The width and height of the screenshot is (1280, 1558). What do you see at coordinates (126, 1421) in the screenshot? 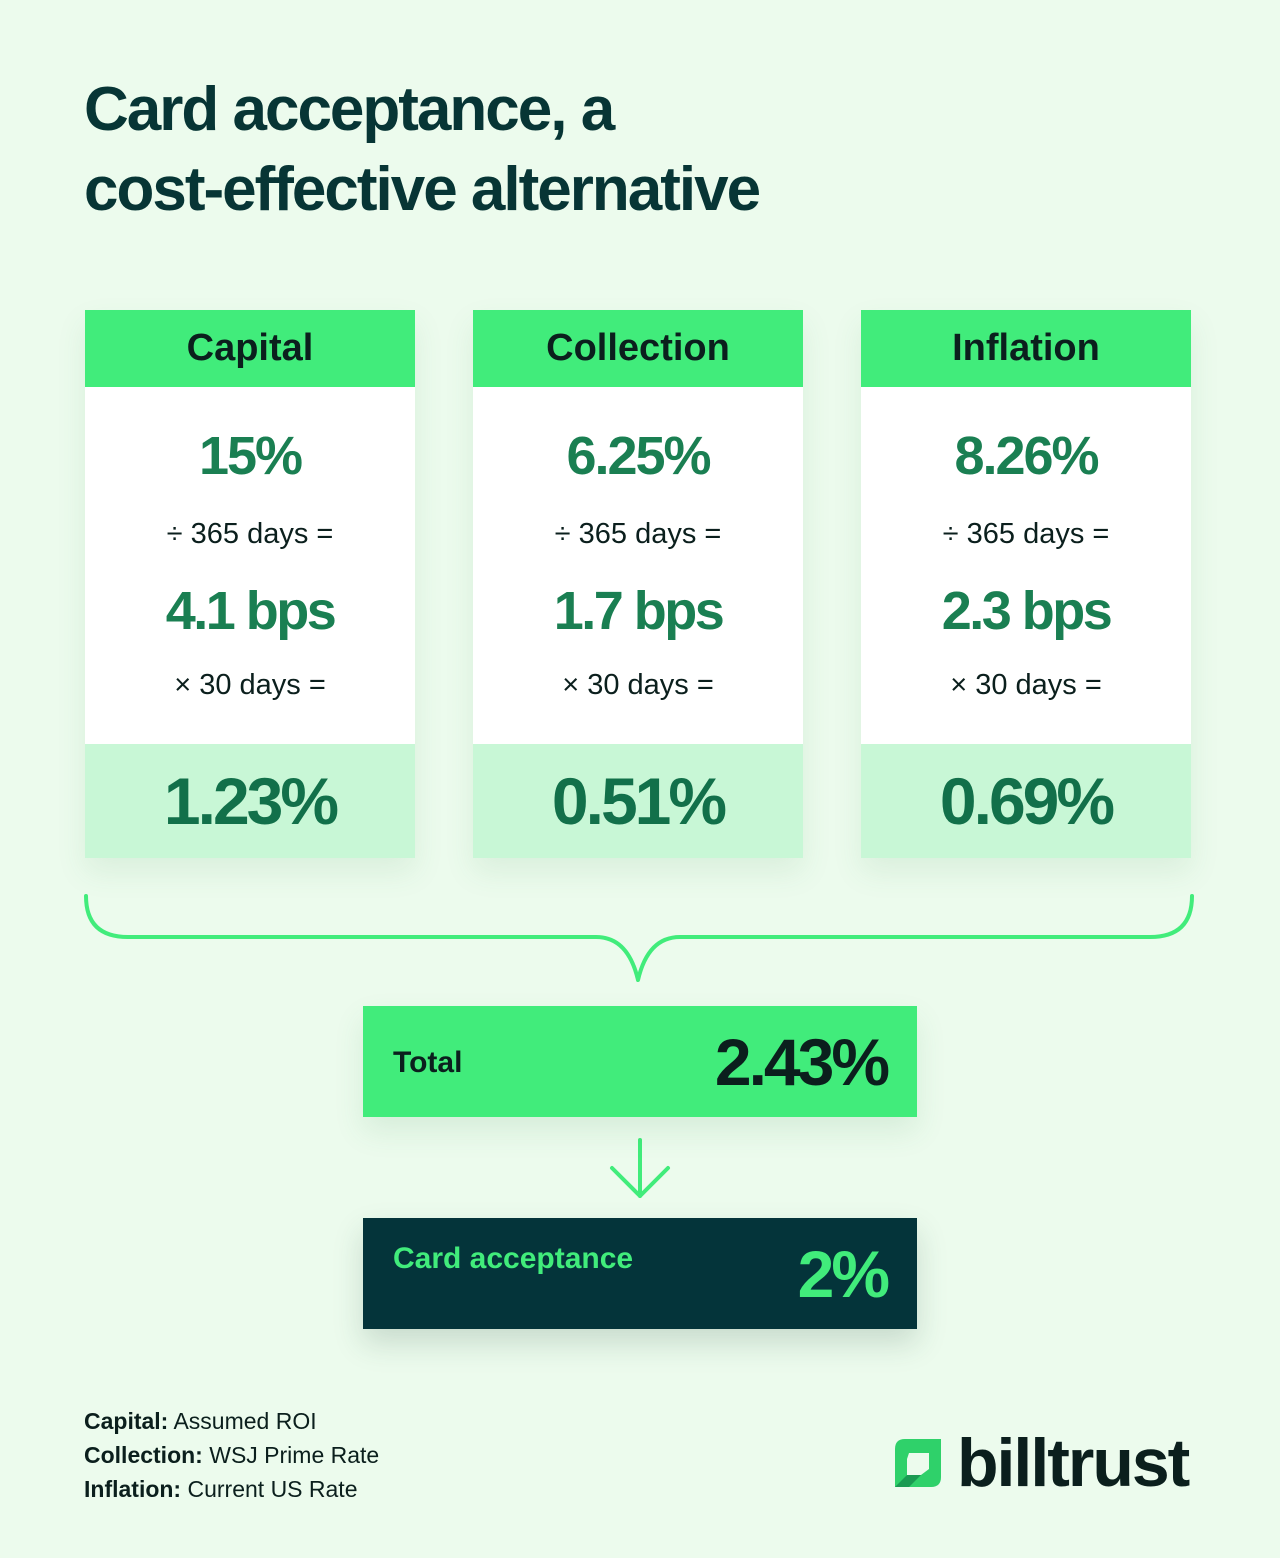
I see `footnote-term: Capital:` at bounding box center [126, 1421].